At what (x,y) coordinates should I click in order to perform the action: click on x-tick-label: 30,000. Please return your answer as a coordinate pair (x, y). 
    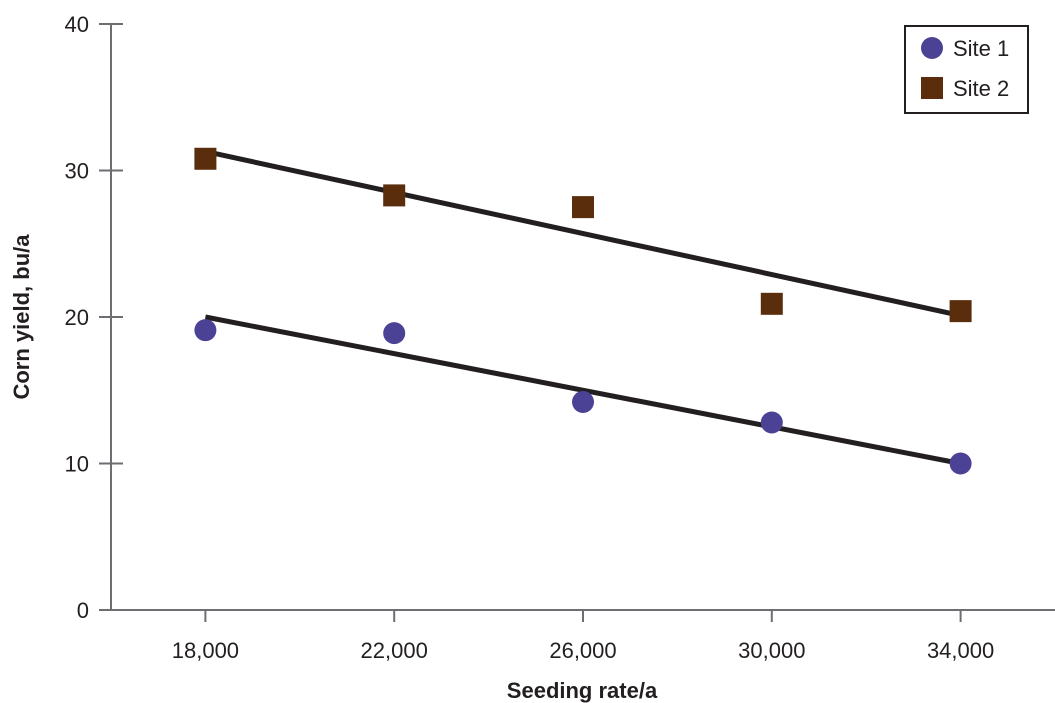
    Looking at the image, I should click on (771, 650).